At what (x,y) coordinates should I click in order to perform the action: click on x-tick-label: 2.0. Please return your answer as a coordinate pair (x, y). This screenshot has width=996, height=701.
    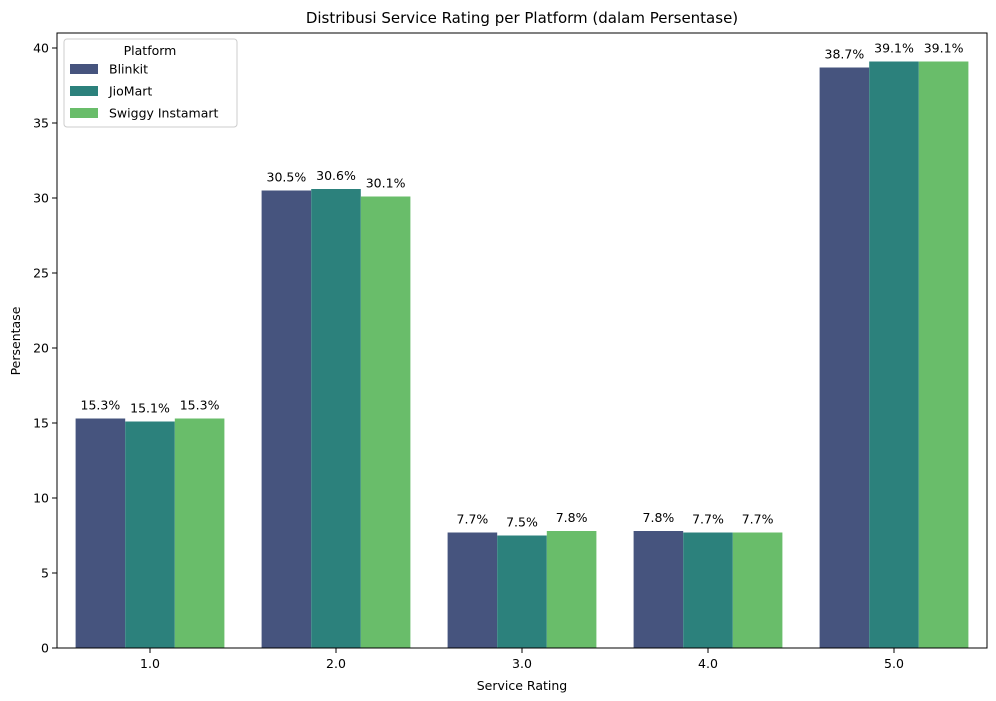
    Looking at the image, I should click on (336, 663).